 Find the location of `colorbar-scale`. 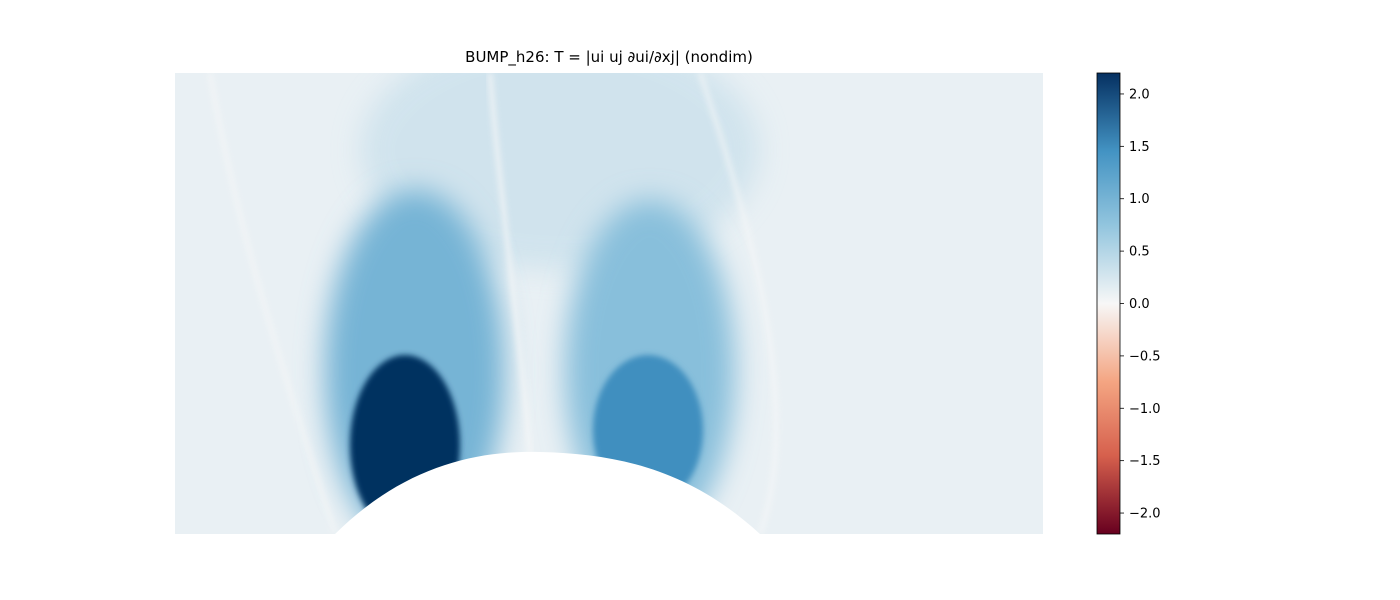

colorbar-scale is located at coordinates (1108, 303).